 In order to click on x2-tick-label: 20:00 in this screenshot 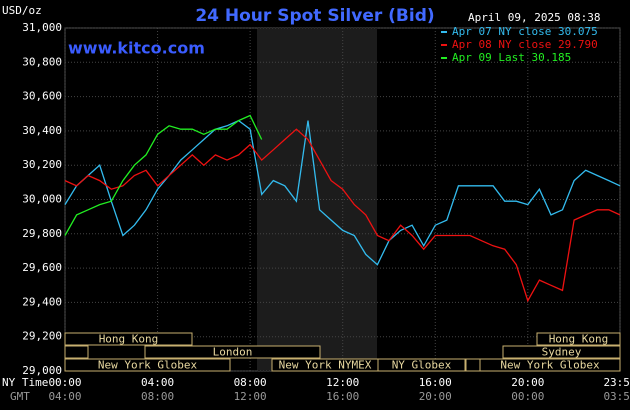, I will do `click(435, 396)`.